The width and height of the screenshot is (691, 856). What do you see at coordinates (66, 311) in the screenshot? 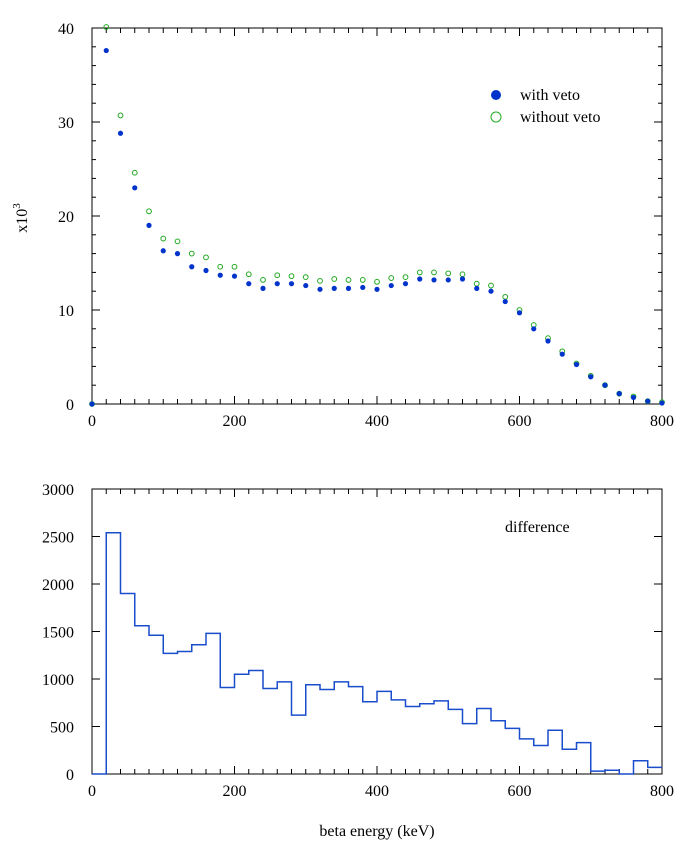
I see `y-tick-label: 10` at bounding box center [66, 311].